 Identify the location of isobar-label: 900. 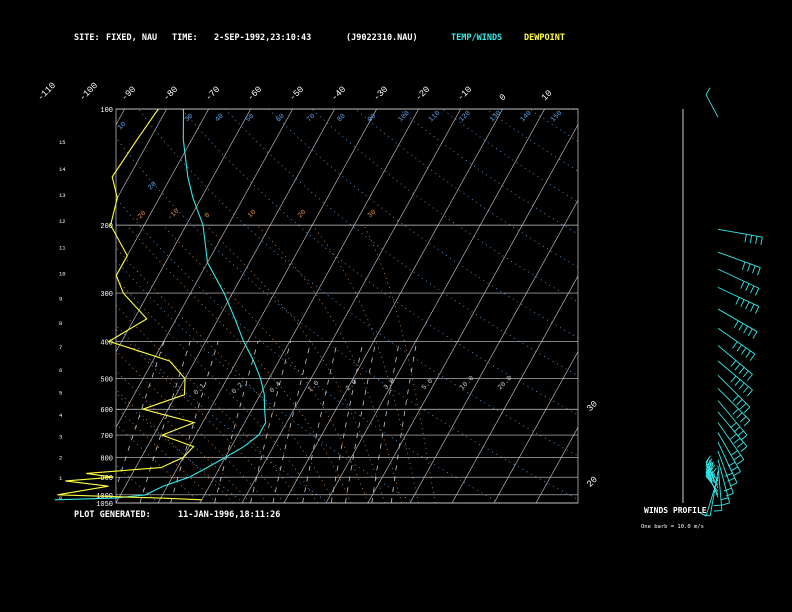
(106, 479).